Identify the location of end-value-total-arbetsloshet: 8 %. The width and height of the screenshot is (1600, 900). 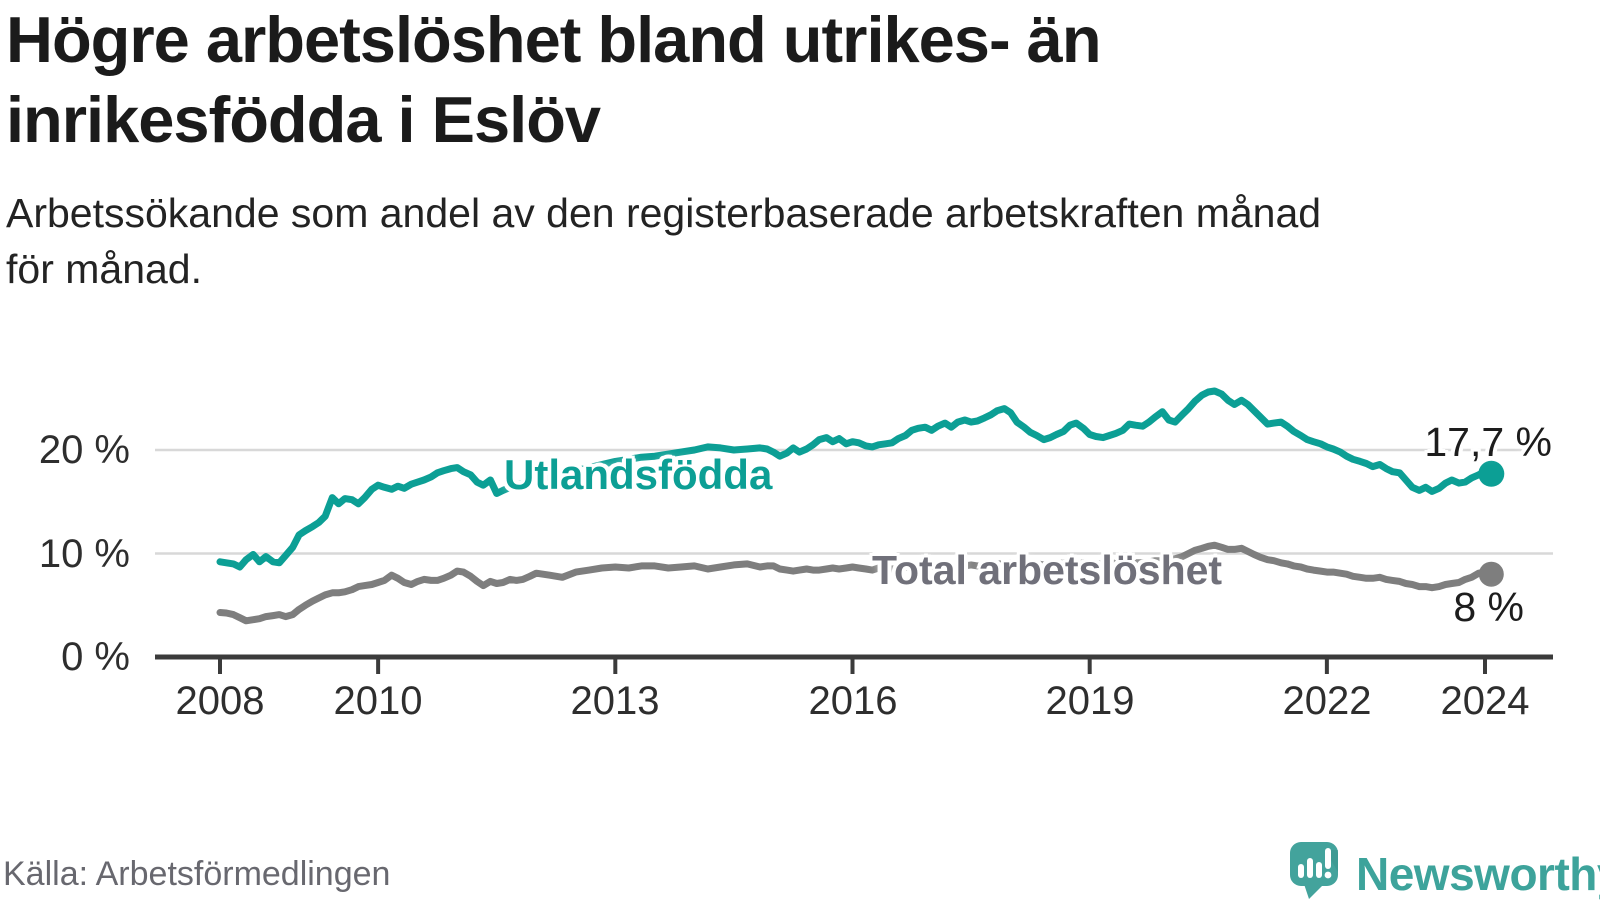
(1488, 607).